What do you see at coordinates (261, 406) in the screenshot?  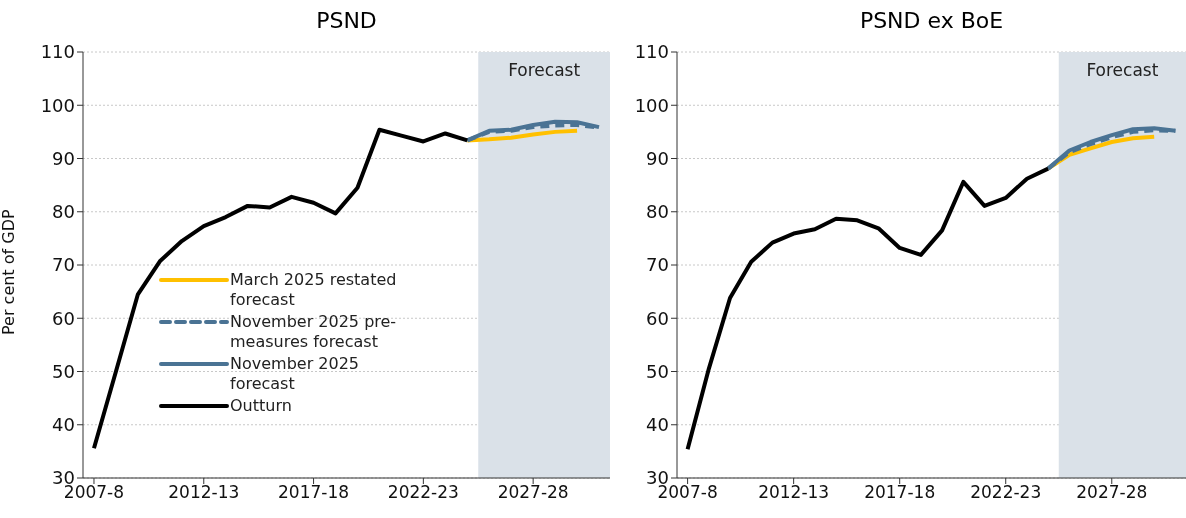 I see `legend-label: Outturn` at bounding box center [261, 406].